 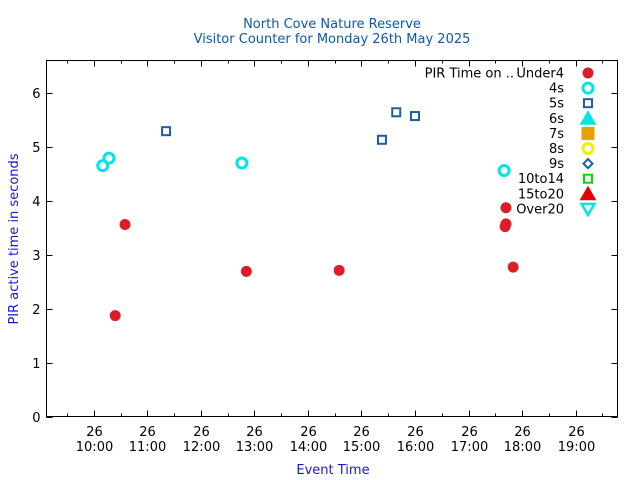 I want to click on y-tick-label: 6, so click(x=36, y=94).